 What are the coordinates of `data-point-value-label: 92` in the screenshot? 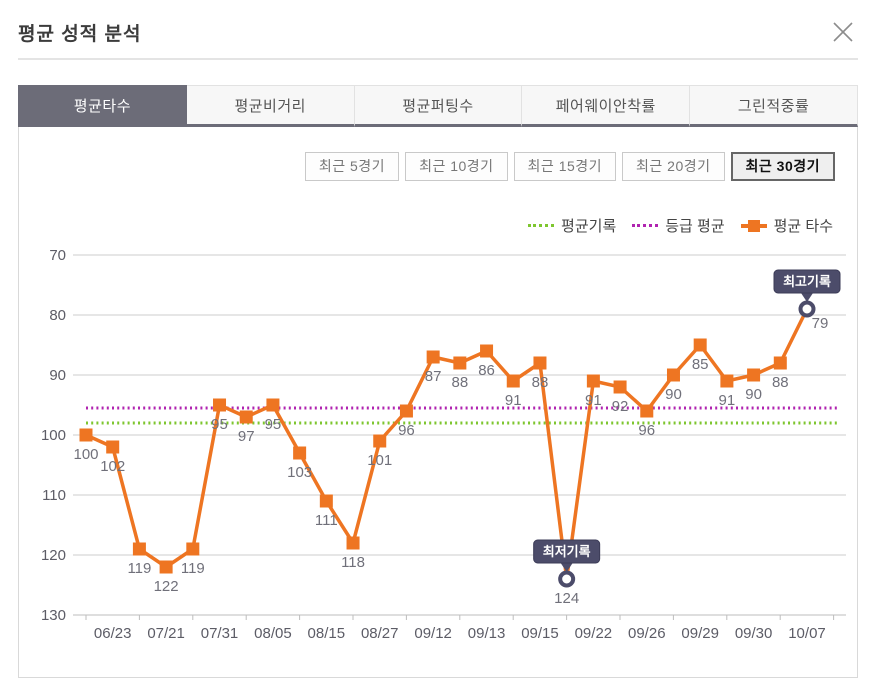 It's located at (620, 406).